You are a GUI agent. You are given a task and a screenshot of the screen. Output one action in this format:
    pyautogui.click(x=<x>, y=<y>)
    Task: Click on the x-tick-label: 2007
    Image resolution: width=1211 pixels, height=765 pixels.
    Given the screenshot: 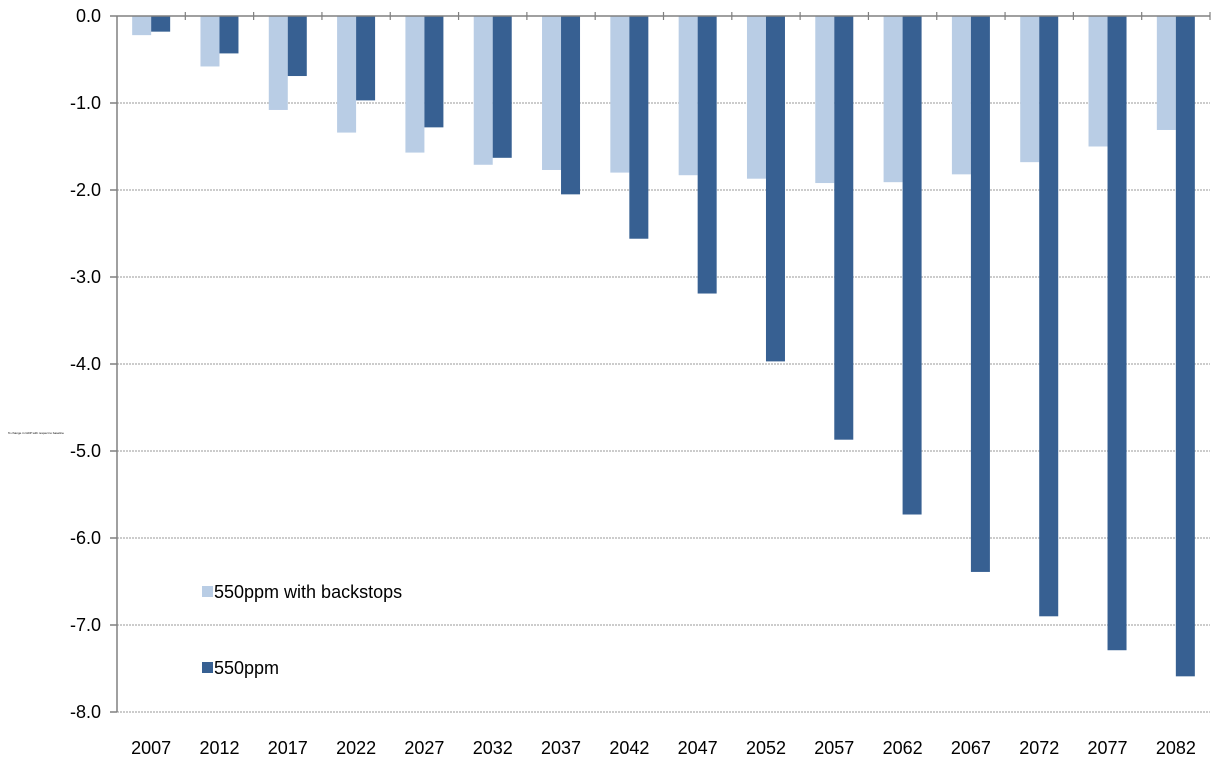 What is the action you would take?
    pyautogui.click(x=151, y=748)
    